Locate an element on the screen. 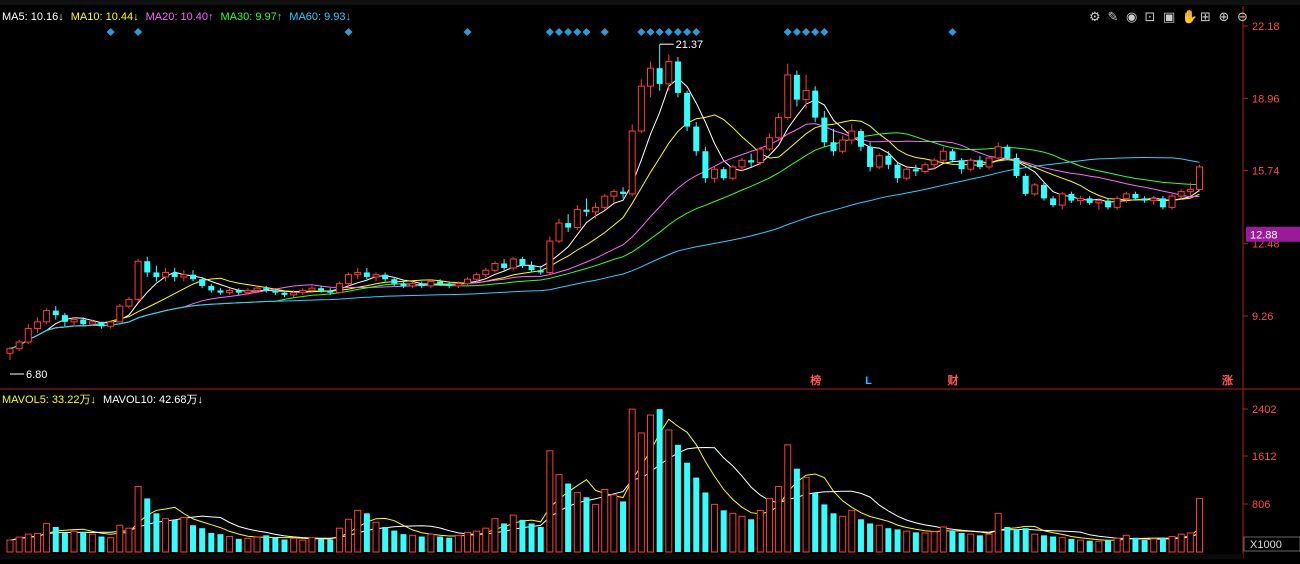 This screenshot has width=1300, height=564. event-marker: 涨 is located at coordinates (1227, 380).